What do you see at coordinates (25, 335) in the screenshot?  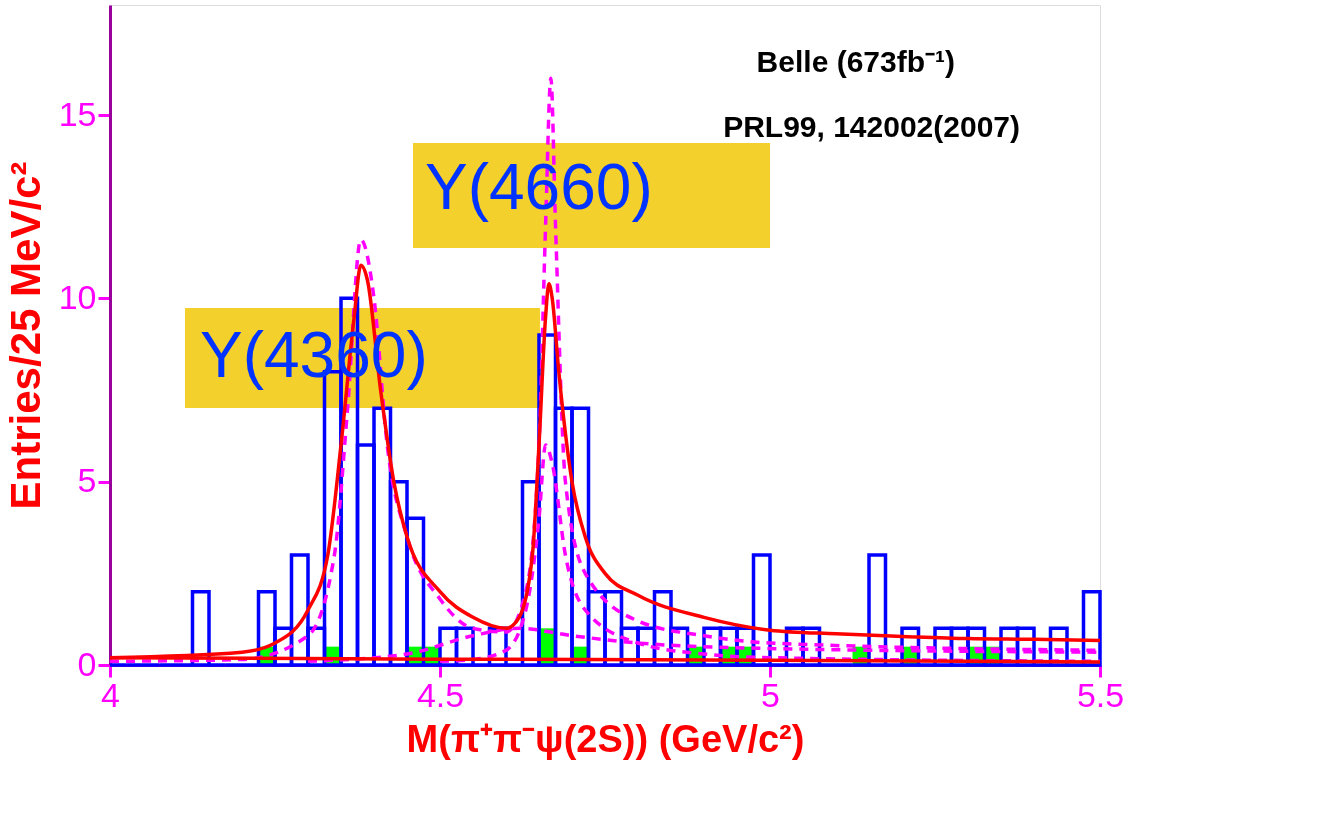 I see `y-axis-title: Entries/25 MeV/c²` at bounding box center [25, 335].